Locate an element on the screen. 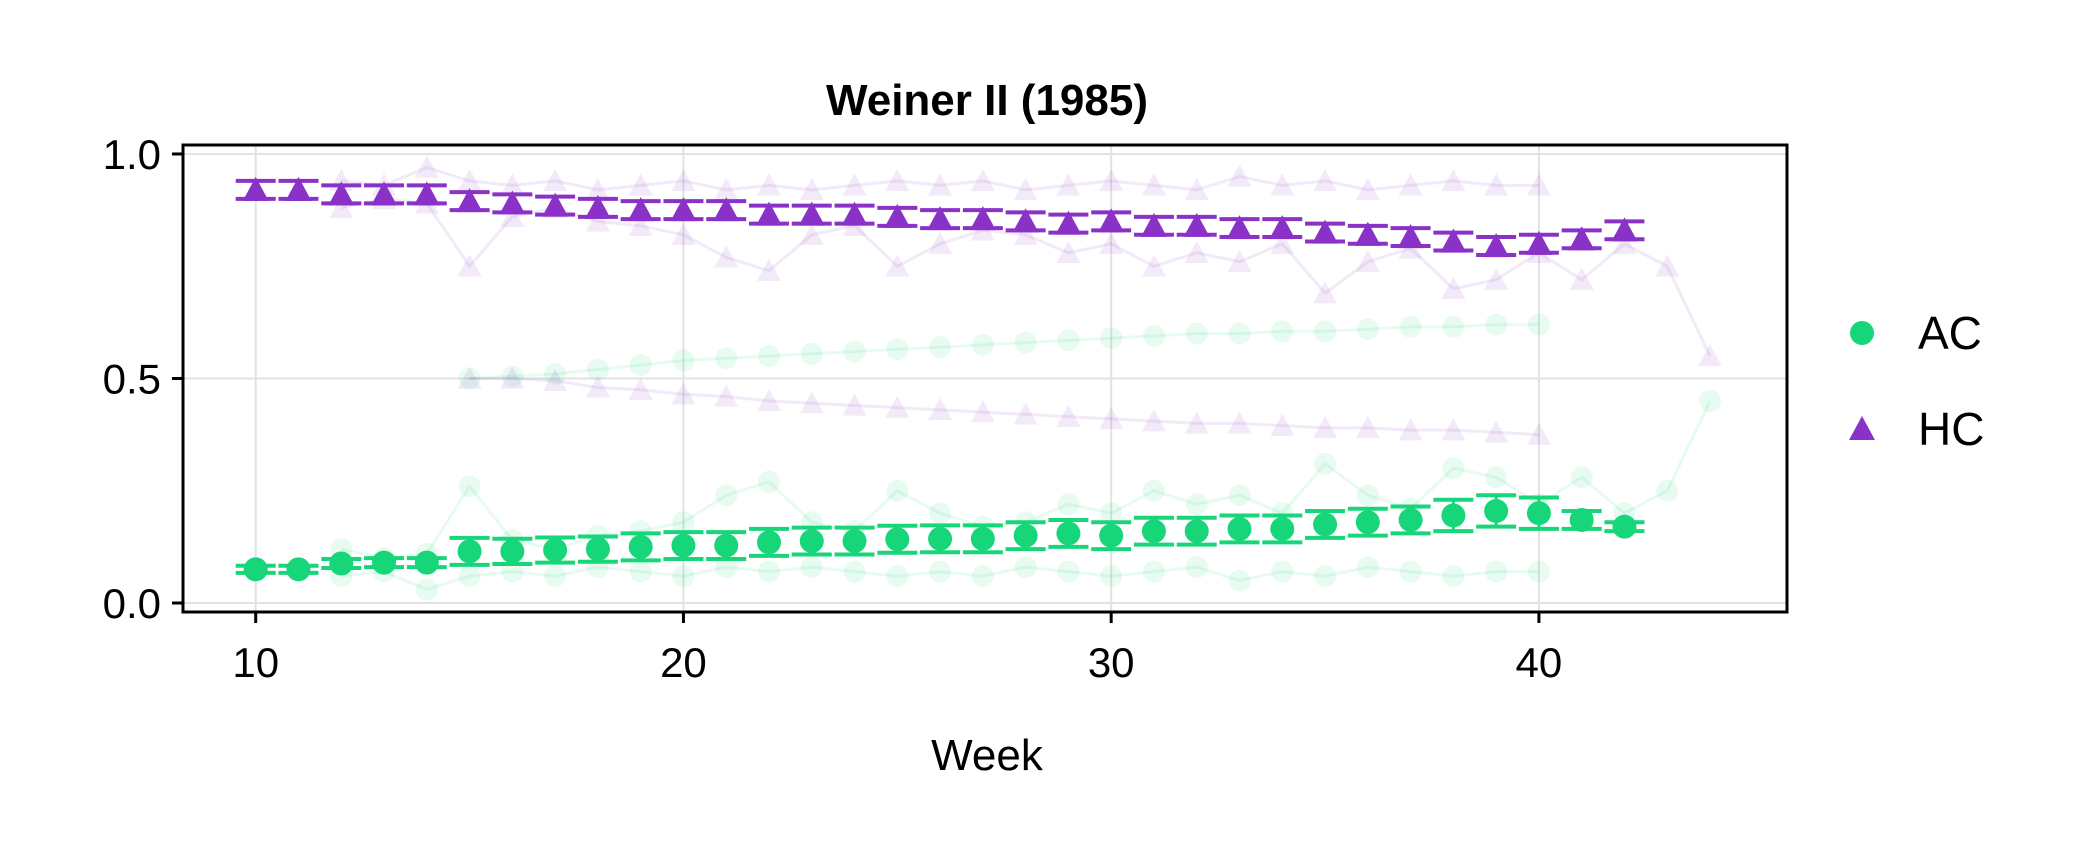  y-tick-label: 0.0 is located at coordinates (132, 603).